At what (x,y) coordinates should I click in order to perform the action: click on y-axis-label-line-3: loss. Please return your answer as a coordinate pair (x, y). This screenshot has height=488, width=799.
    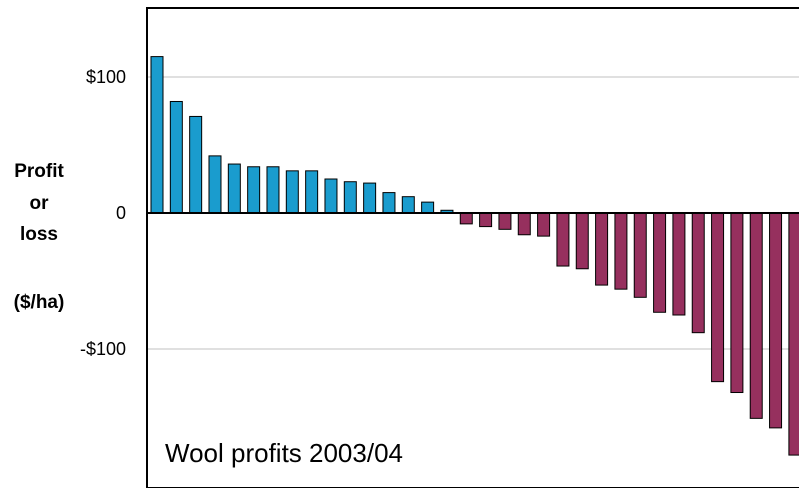
    Looking at the image, I should click on (39, 234).